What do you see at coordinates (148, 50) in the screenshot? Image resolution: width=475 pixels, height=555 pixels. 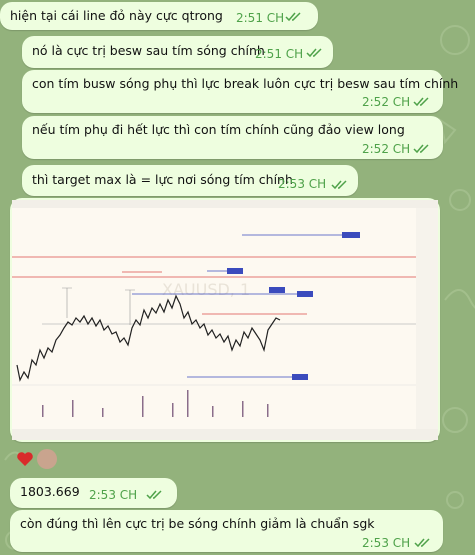 I see `message-text: nó là cực trị besw sau tím sóng chính` at bounding box center [148, 50].